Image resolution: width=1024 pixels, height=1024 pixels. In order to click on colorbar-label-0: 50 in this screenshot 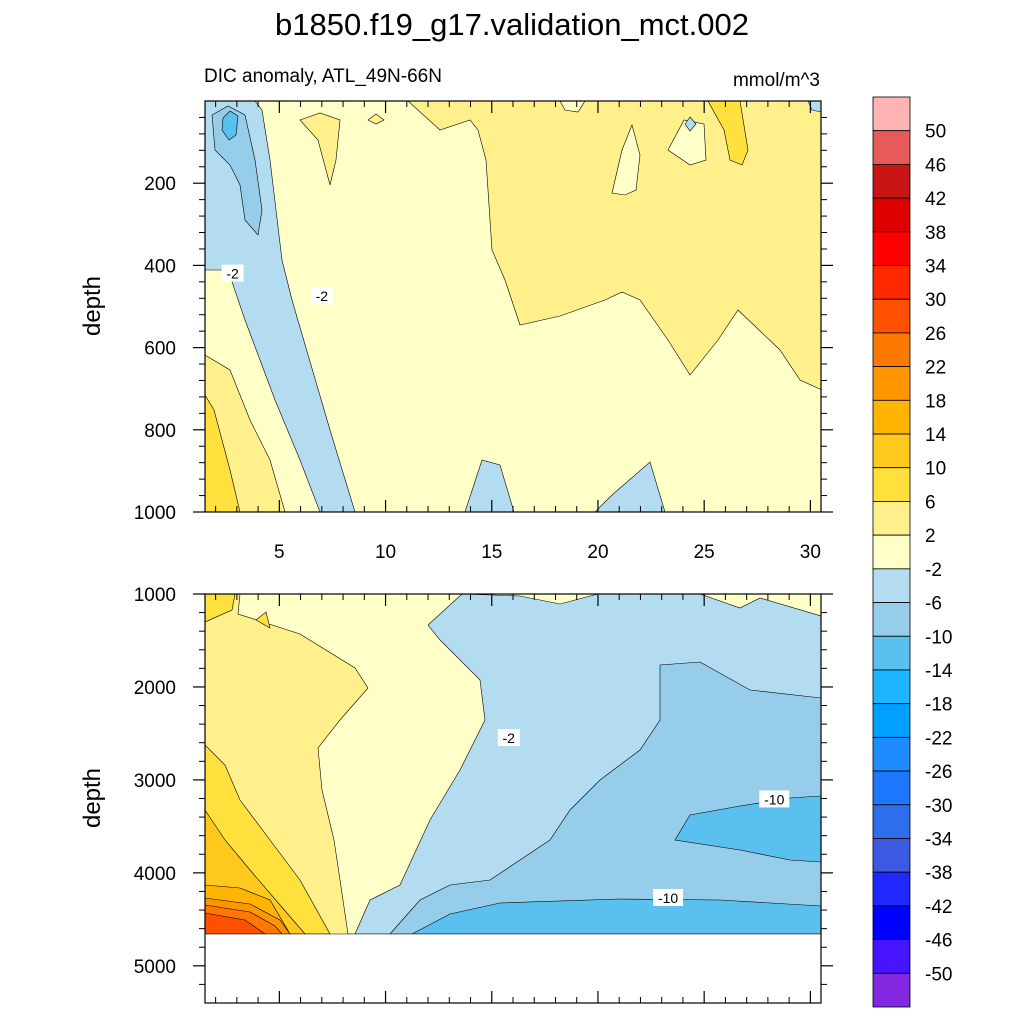, I will do `click(935, 132)`.